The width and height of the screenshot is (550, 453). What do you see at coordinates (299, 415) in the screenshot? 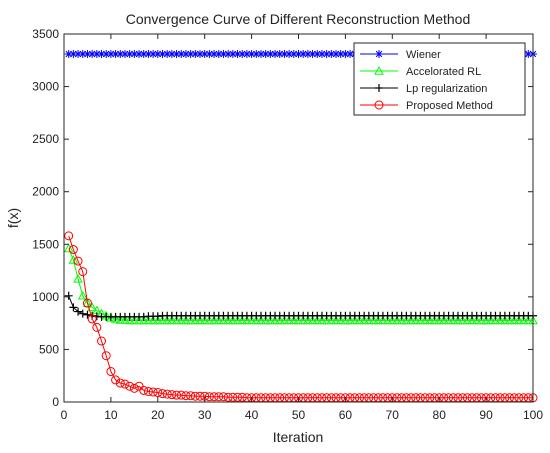
I see `x-tick-label: 50` at bounding box center [299, 415].